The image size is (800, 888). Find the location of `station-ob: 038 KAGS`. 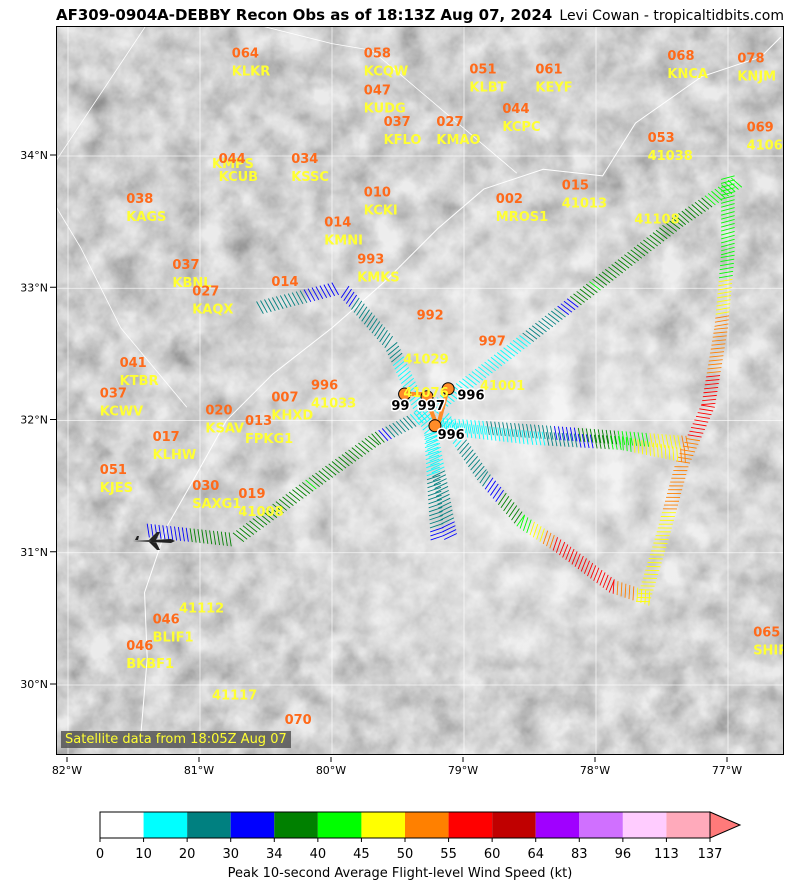

station-ob: 038 KAGS is located at coordinates (146, 208).